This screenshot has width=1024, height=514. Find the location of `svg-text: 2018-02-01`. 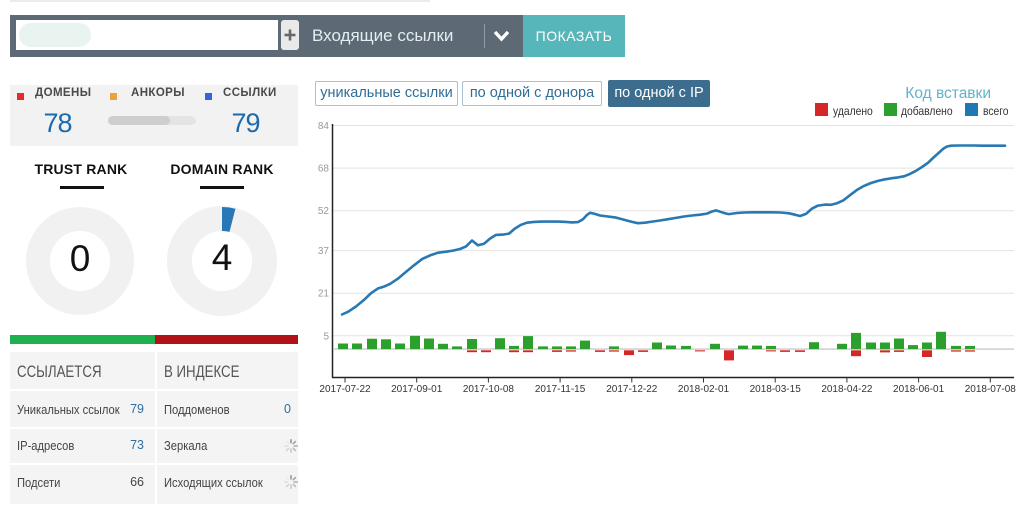

svg-text: 2018-02-01 is located at coordinates (704, 389).